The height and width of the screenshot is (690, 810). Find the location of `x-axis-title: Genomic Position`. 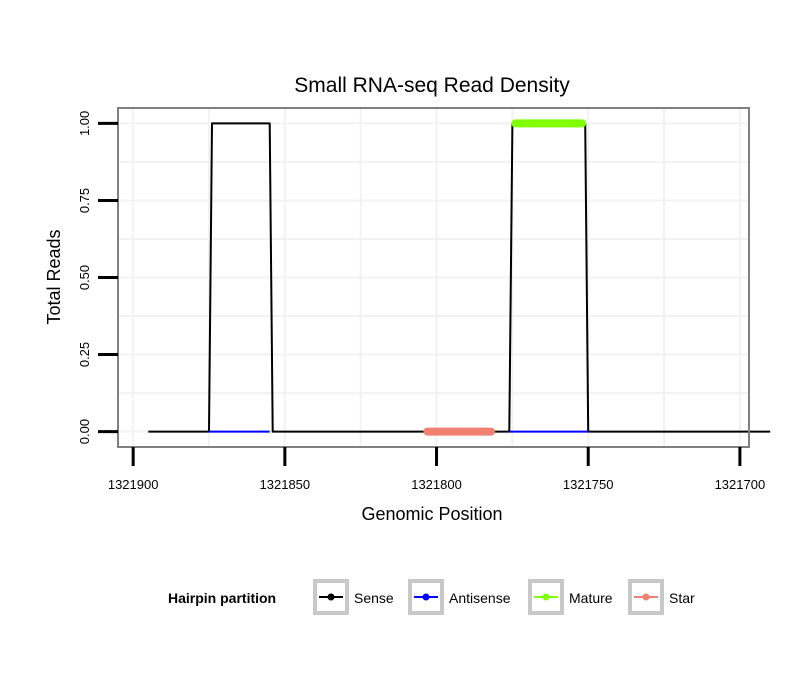

x-axis-title: Genomic Position is located at coordinates (431, 514).